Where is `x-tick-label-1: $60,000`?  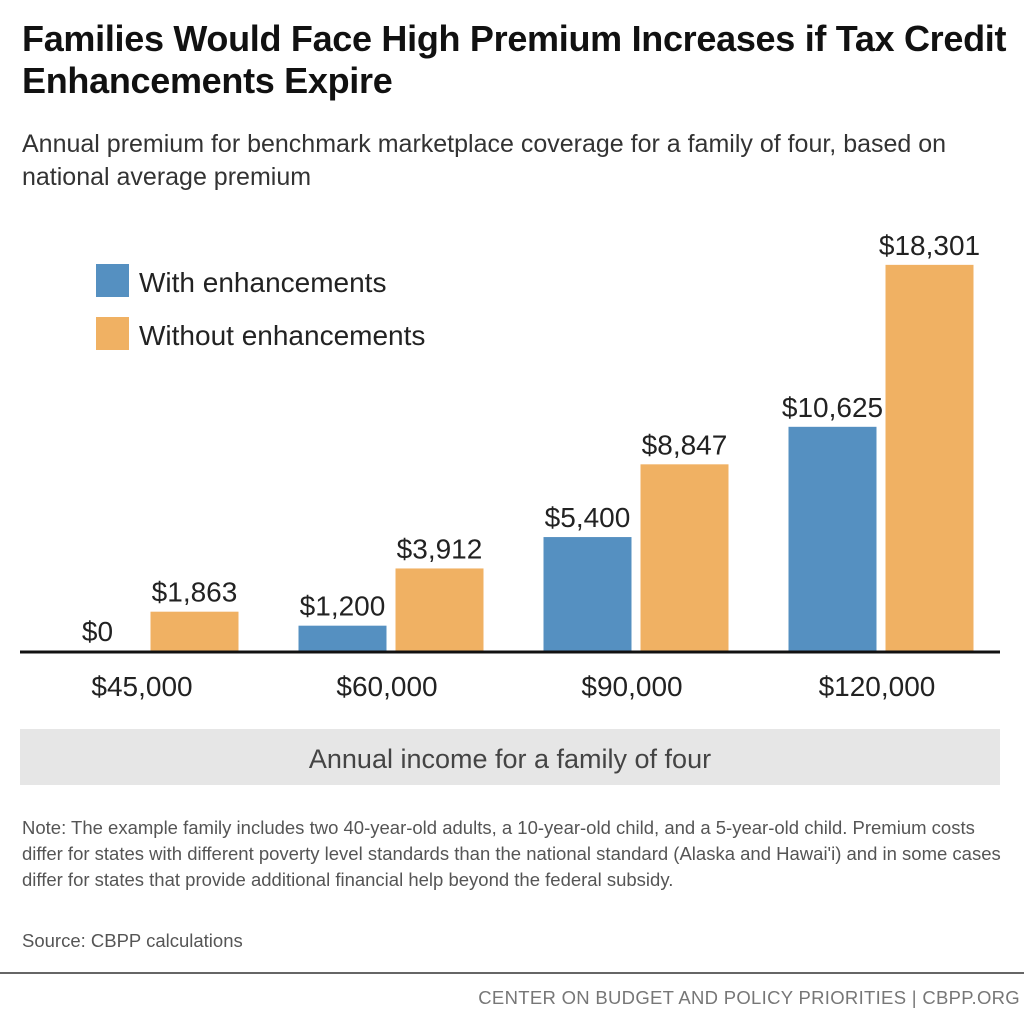
x-tick-label-1: $60,000 is located at coordinates (386, 686).